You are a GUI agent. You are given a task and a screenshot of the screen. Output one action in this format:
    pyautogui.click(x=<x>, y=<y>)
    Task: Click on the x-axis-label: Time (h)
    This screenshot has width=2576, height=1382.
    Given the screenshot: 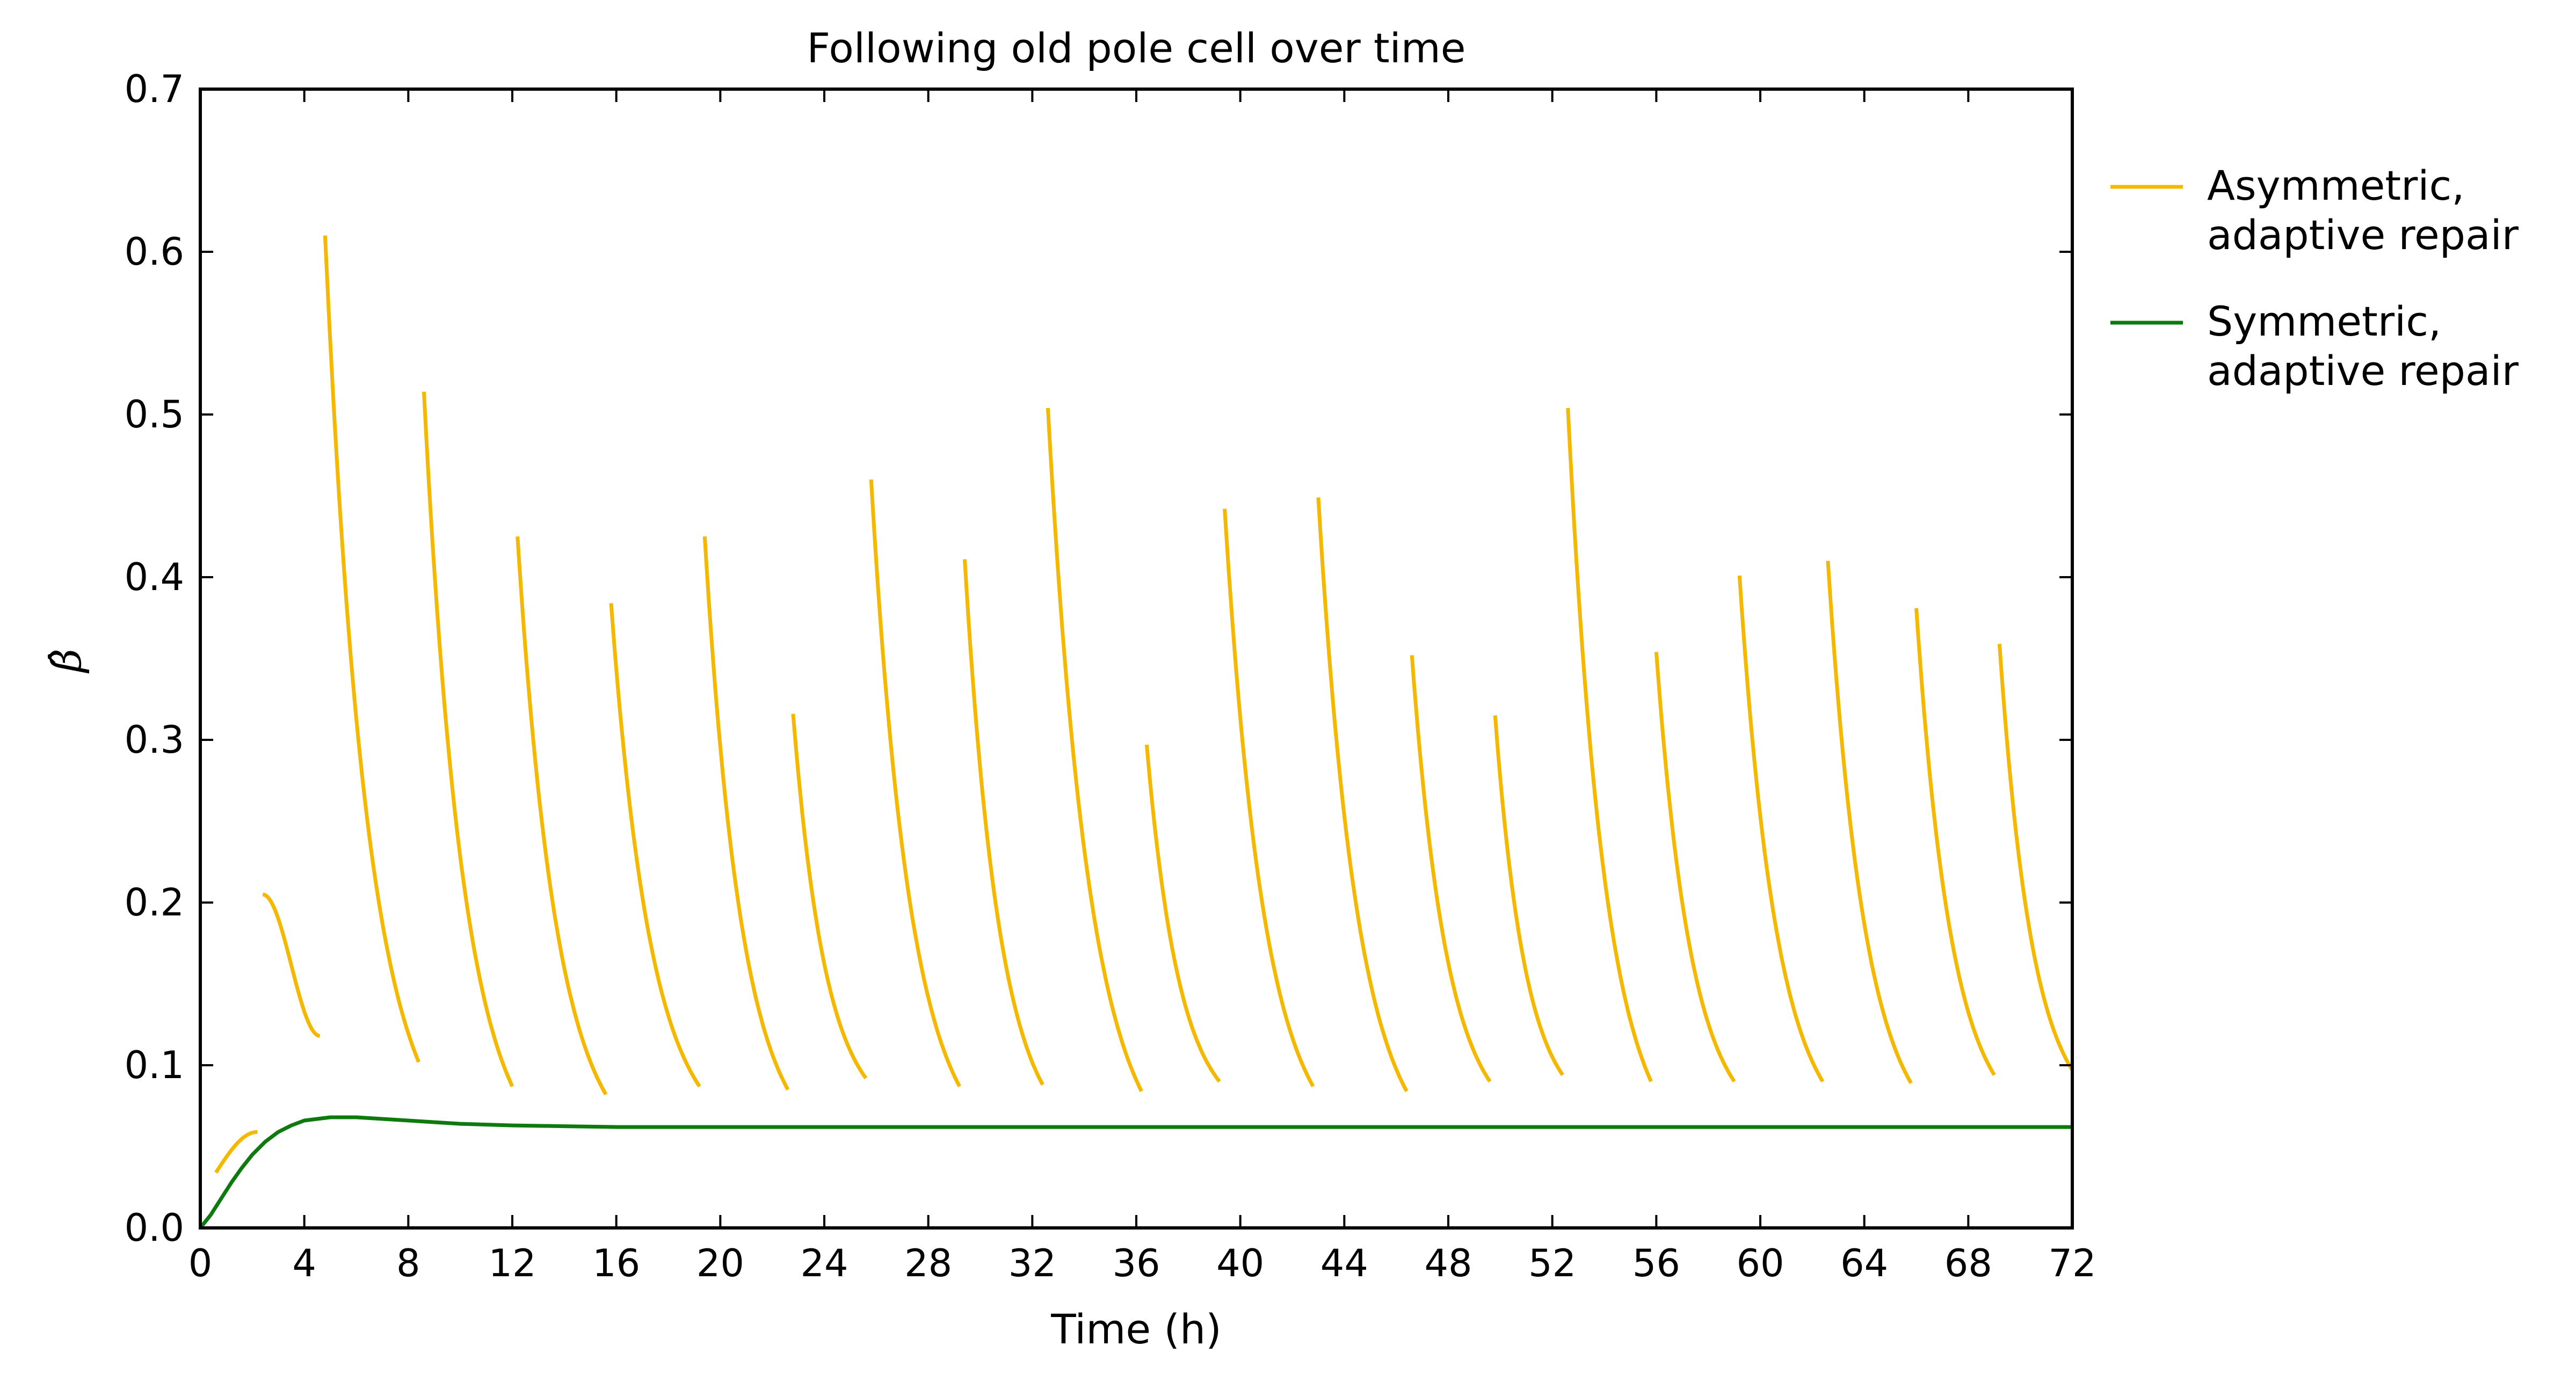 What is the action you would take?
    pyautogui.click(x=1136, y=1329)
    